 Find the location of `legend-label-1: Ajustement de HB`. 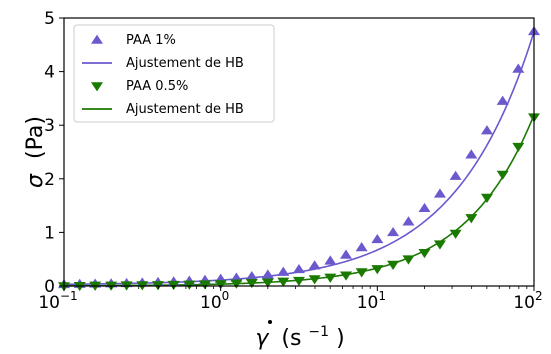

legend-label-1: Ajustement de HB is located at coordinates (185, 63).